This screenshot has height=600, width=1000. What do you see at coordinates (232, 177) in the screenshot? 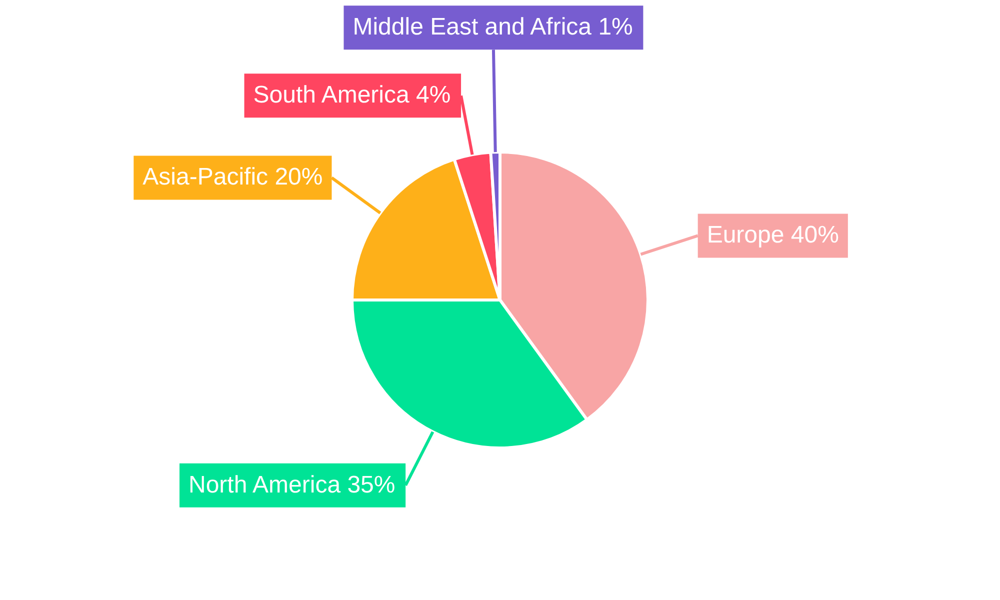
I see `slice-label: Asia-Pacific 20%` at bounding box center [232, 177].